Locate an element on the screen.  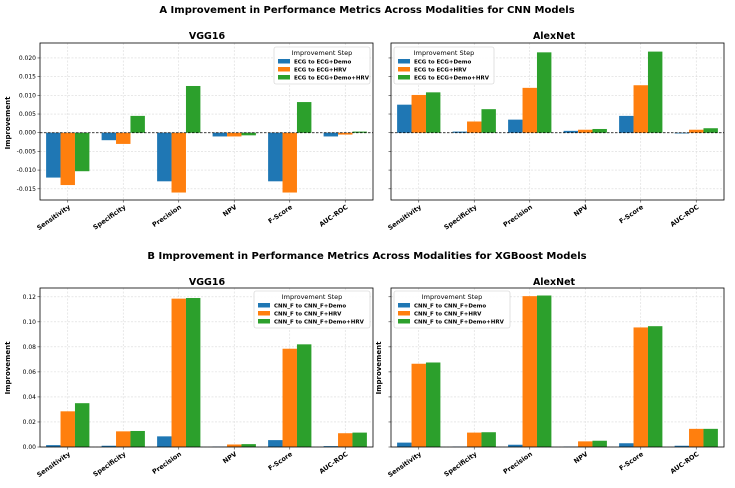
bar-cnn-f-to-cnn-f-demo-hrv-sensitivity is located at coordinates (82, 425).